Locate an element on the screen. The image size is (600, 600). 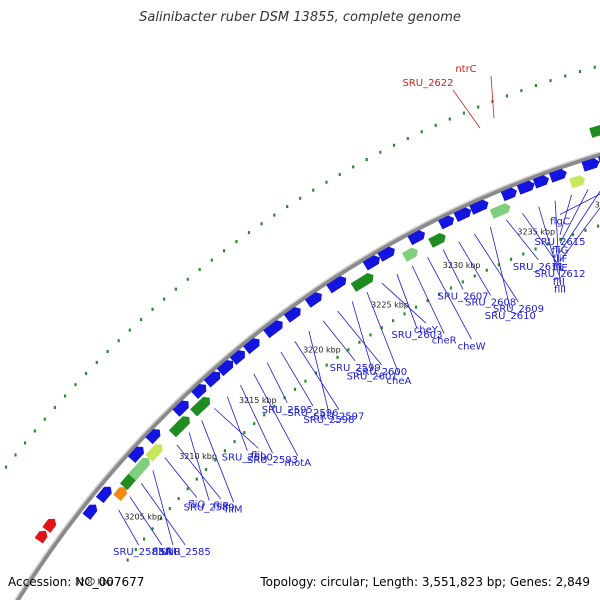
tick-label: 3240 kbp is located at coordinates (597, 205).